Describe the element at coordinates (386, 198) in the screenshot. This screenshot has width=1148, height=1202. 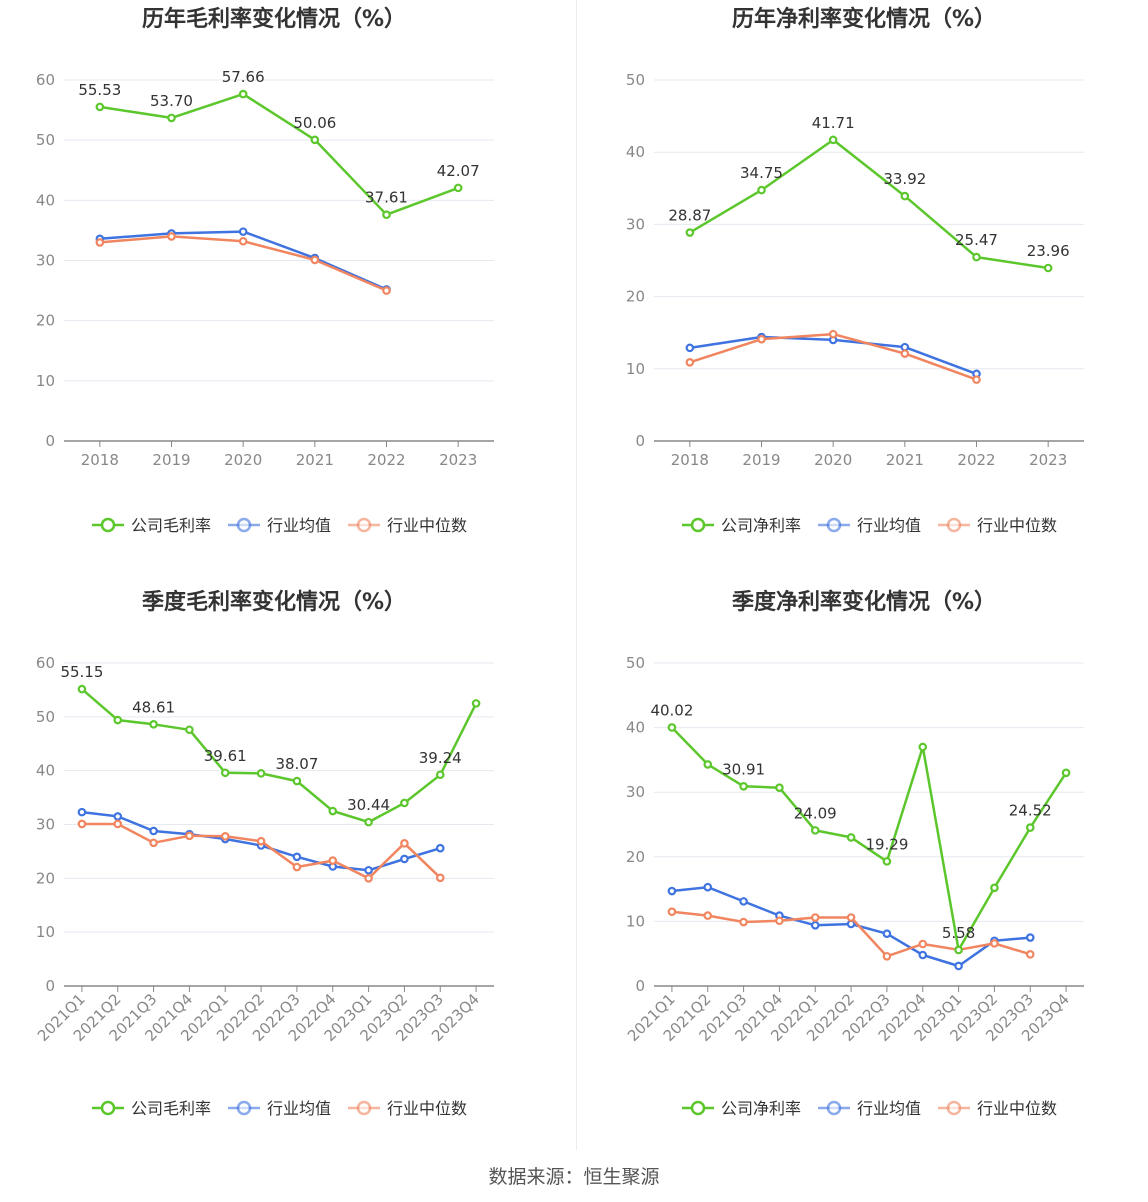
I see `data-label: 37.61` at that location.